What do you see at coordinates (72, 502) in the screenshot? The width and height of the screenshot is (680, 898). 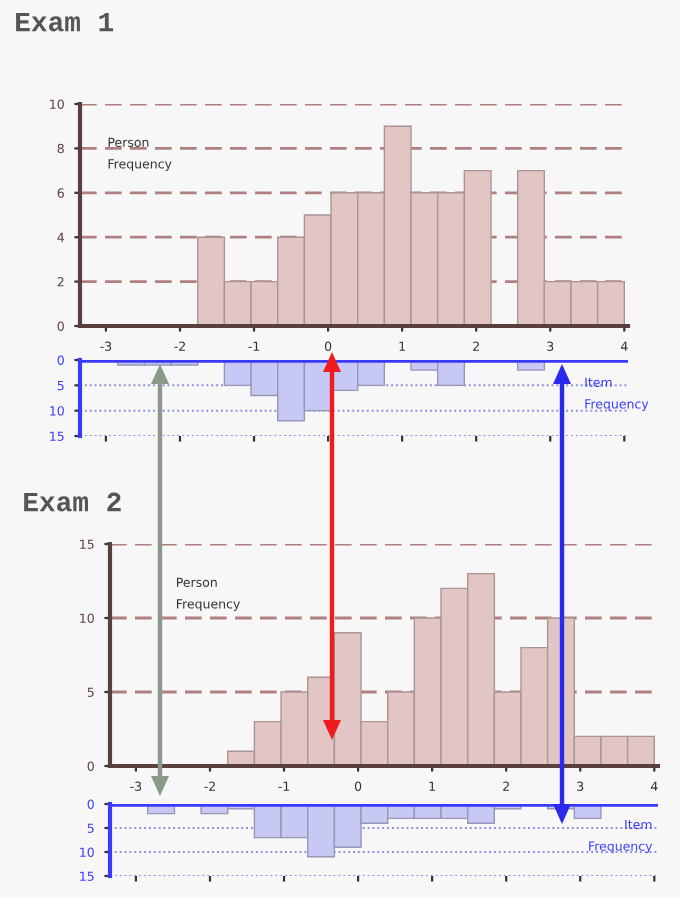 I see `chart-title: Exam 2` at bounding box center [72, 502].